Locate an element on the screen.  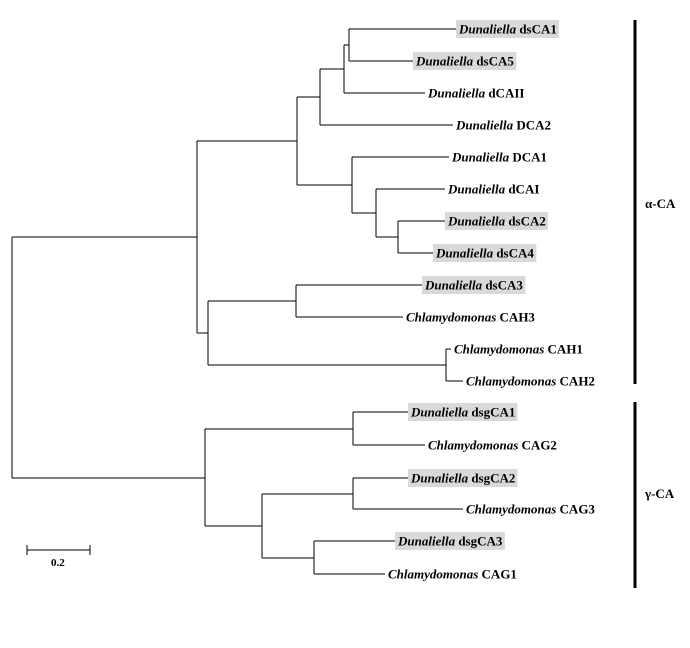
leaf-label-dsgca3: Dunaliella dsgCA3 is located at coordinates (450, 541).